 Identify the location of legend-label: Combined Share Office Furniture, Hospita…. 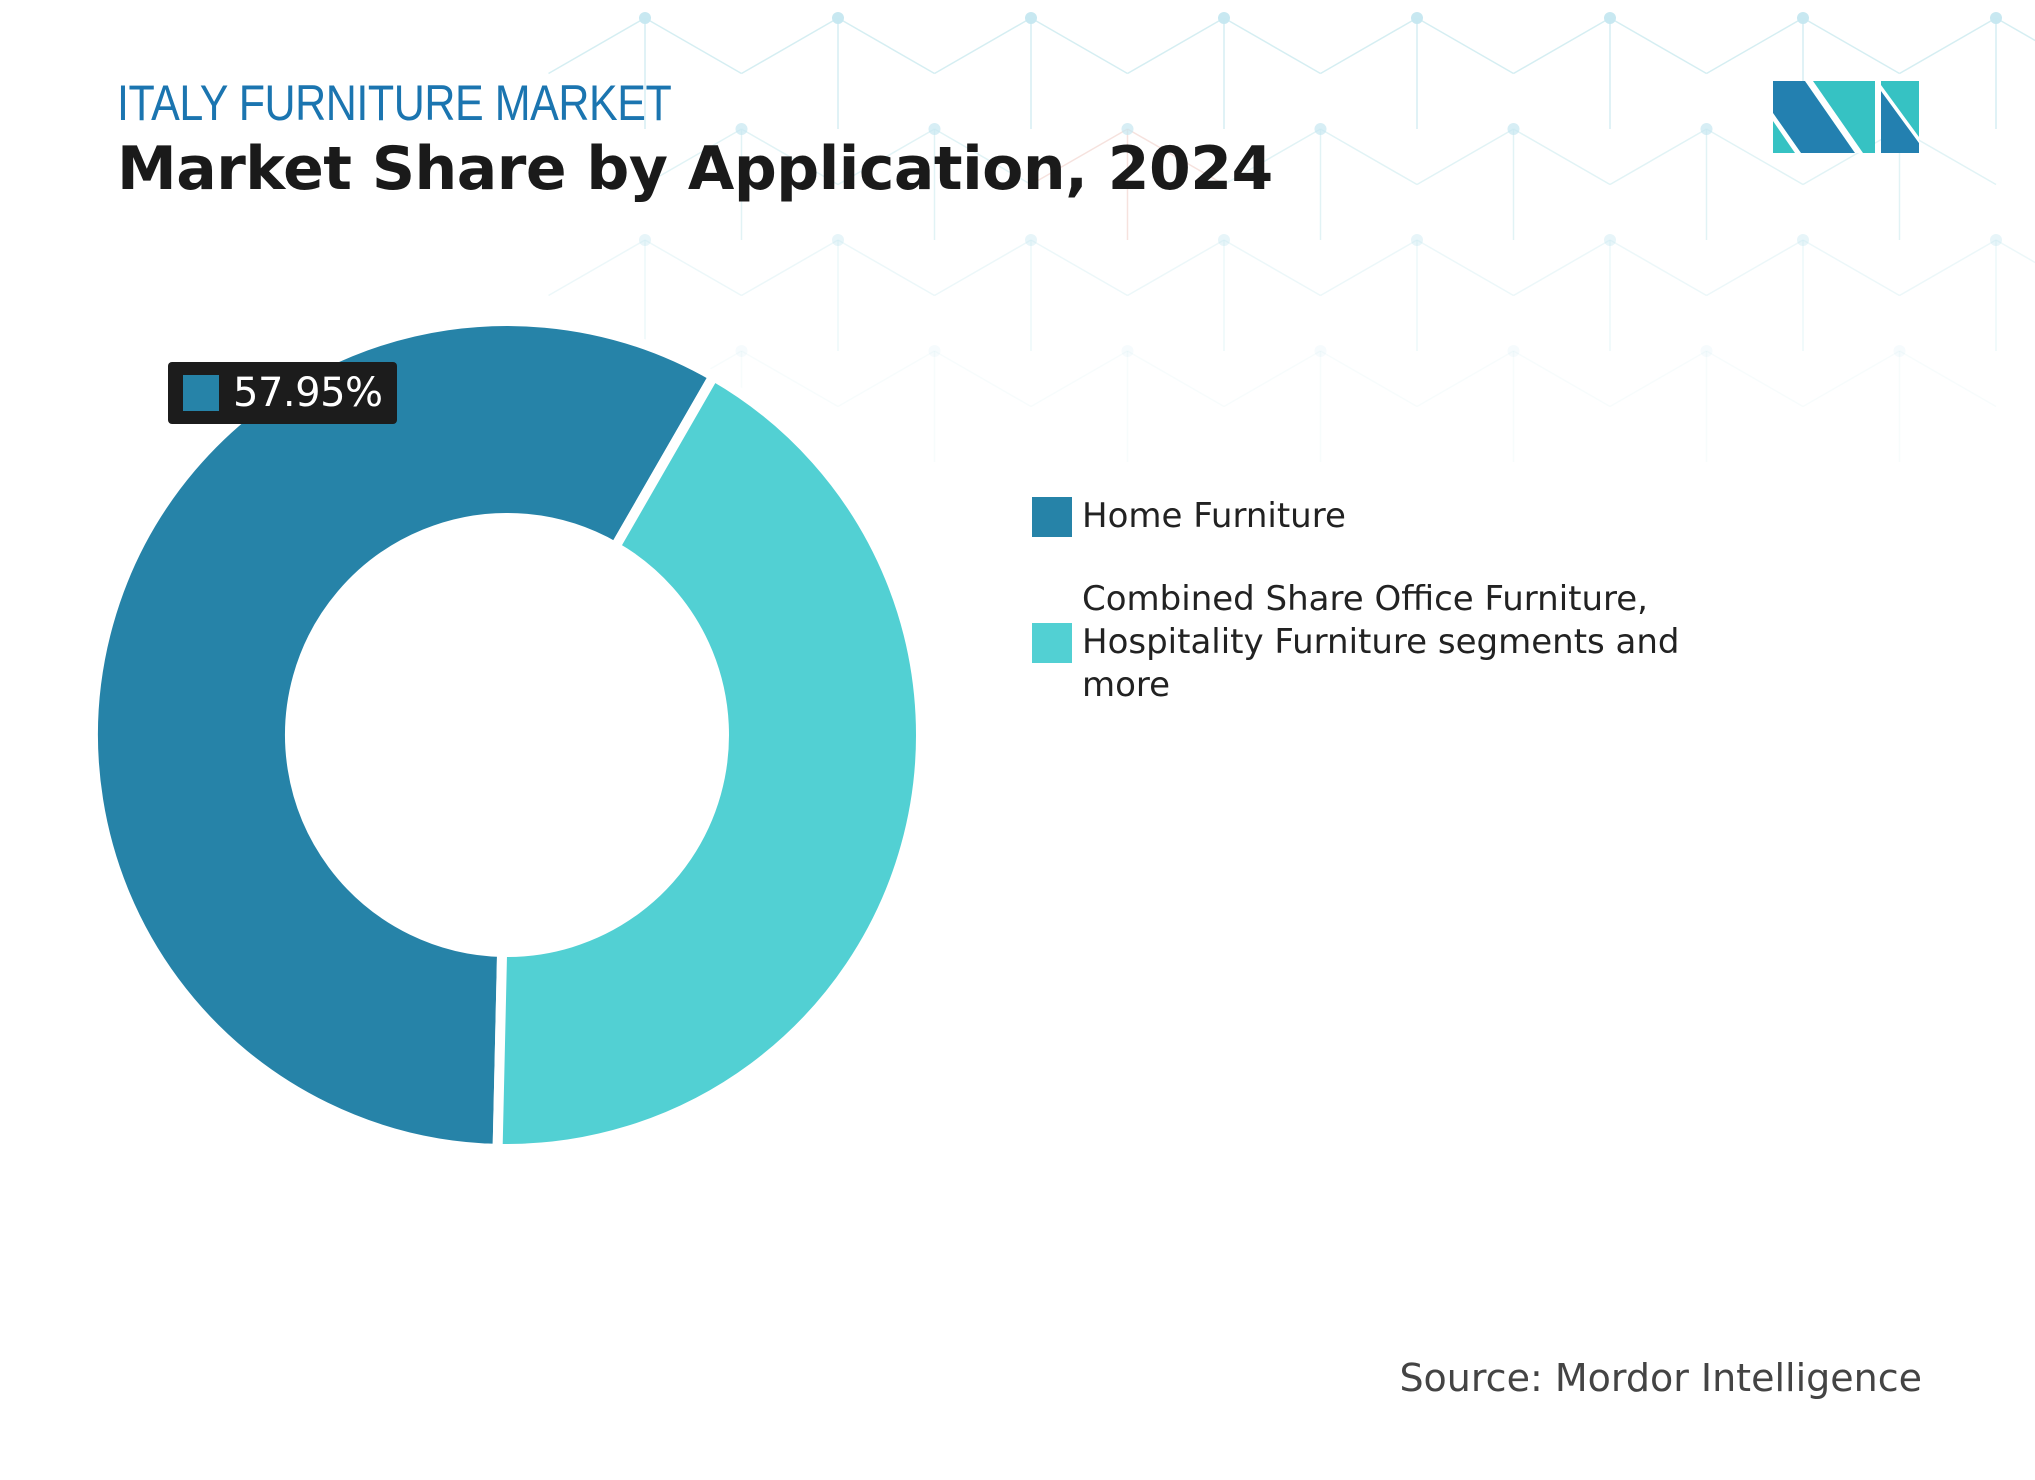
(1381, 642).